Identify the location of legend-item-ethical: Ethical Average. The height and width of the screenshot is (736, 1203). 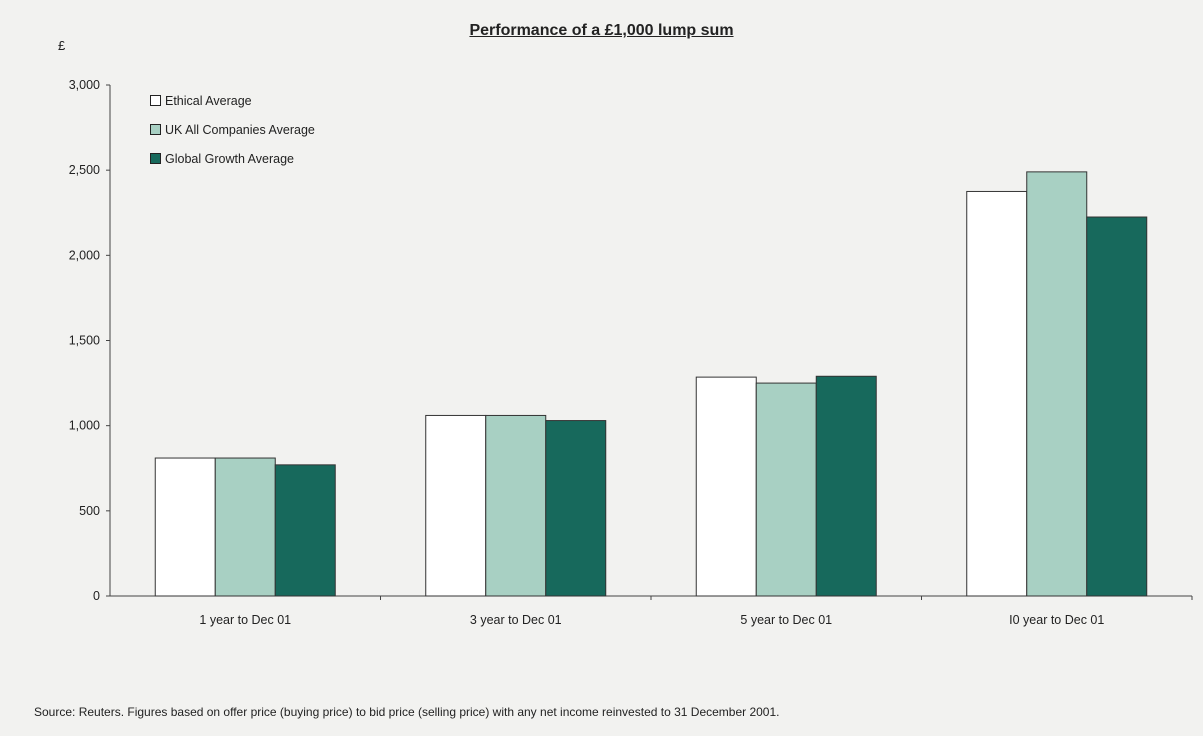
(232, 100).